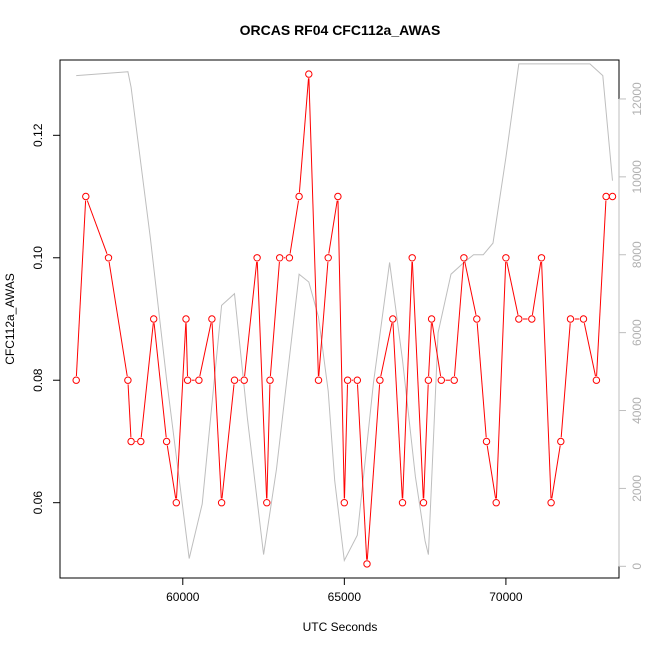 The height and width of the screenshot is (650, 650). Describe the element at coordinates (183, 597) in the screenshot. I see `x-tick-label: 60000` at that location.